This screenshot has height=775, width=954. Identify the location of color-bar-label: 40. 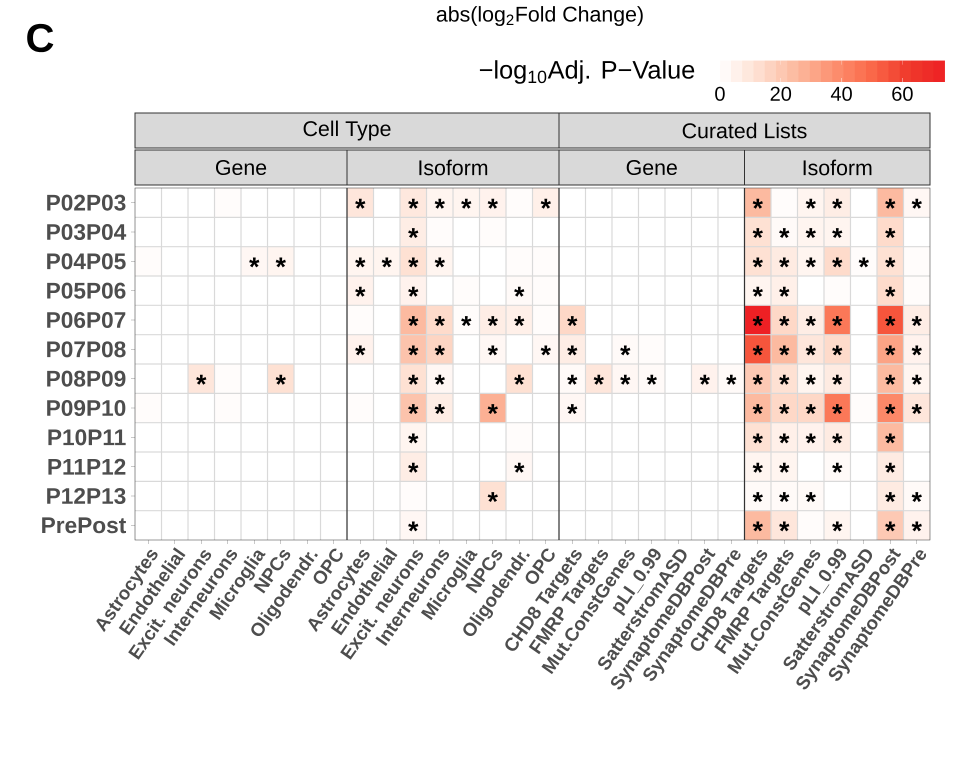
(841, 93).